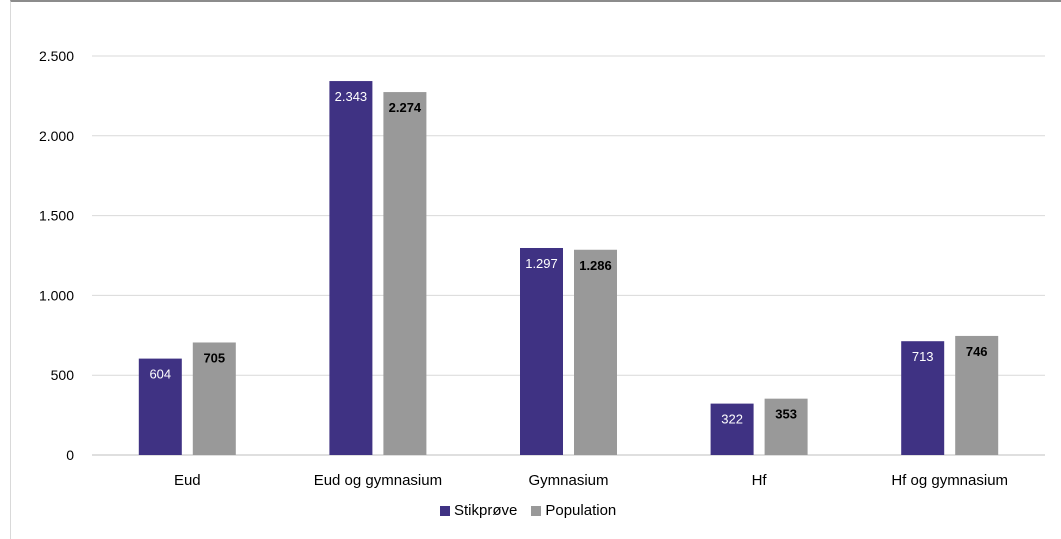  What do you see at coordinates (486, 510) in the screenshot?
I see `legend-label-stikprove: Stikprøve` at bounding box center [486, 510].